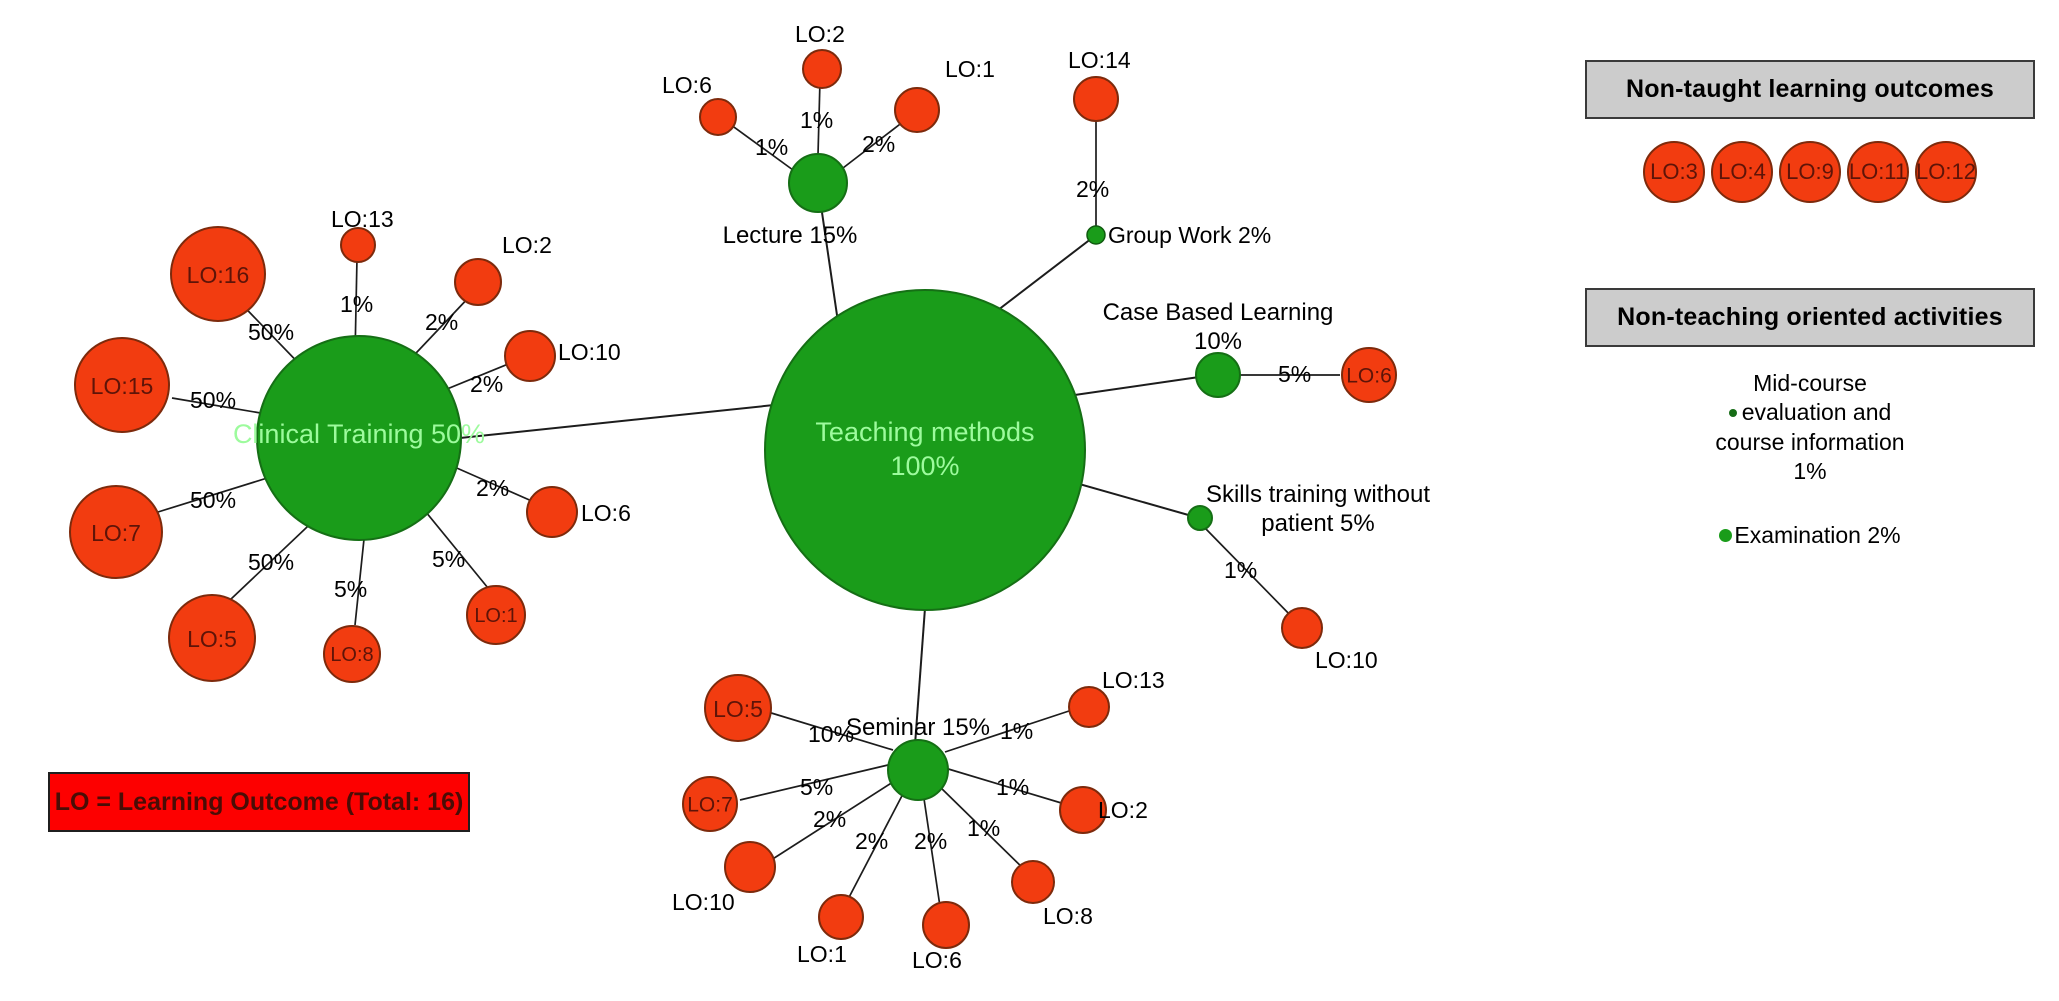 Image resolution: width=2059 pixels, height=1001 pixels. Describe the element at coordinates (1946, 172) in the screenshot. I see `lo-chip-12: LO:12` at that location.